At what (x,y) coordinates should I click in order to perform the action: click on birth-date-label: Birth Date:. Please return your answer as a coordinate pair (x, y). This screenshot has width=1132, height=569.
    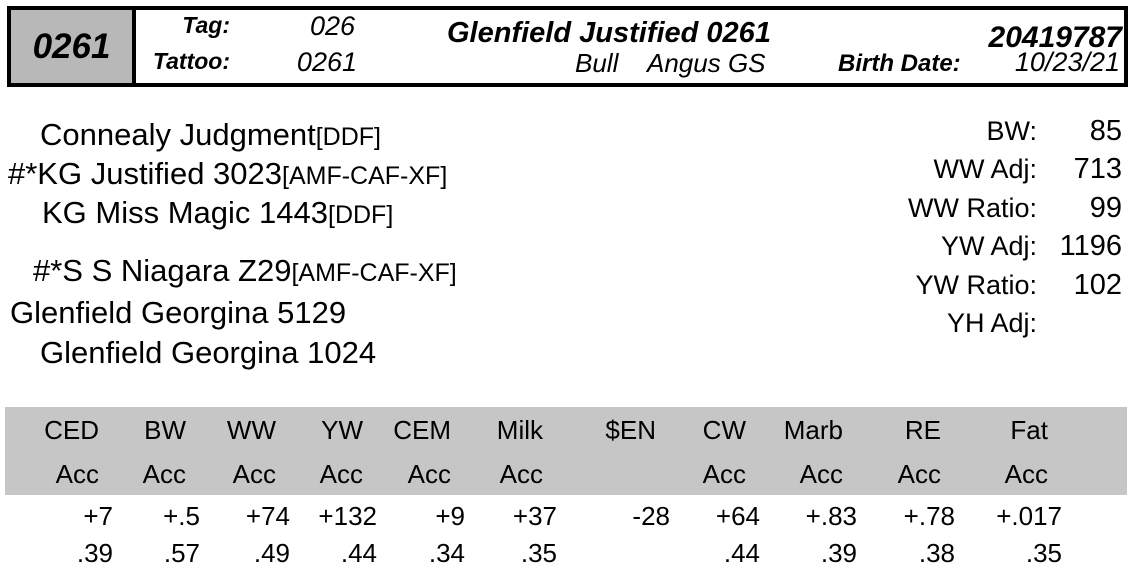
    Looking at the image, I should click on (899, 63).